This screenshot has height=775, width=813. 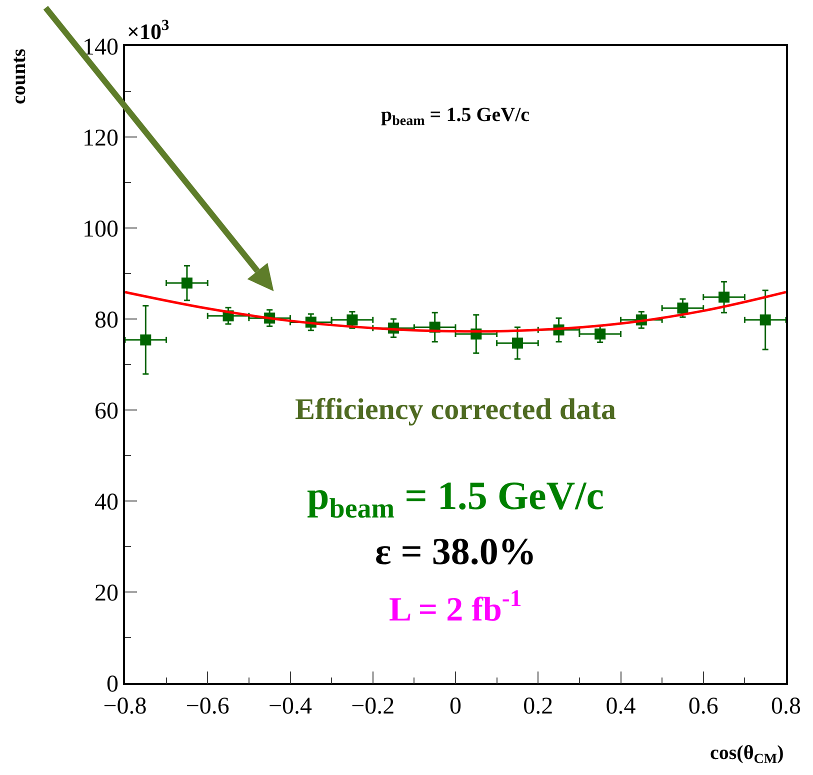 I want to click on y-tick-label: 20, so click(x=106, y=593).